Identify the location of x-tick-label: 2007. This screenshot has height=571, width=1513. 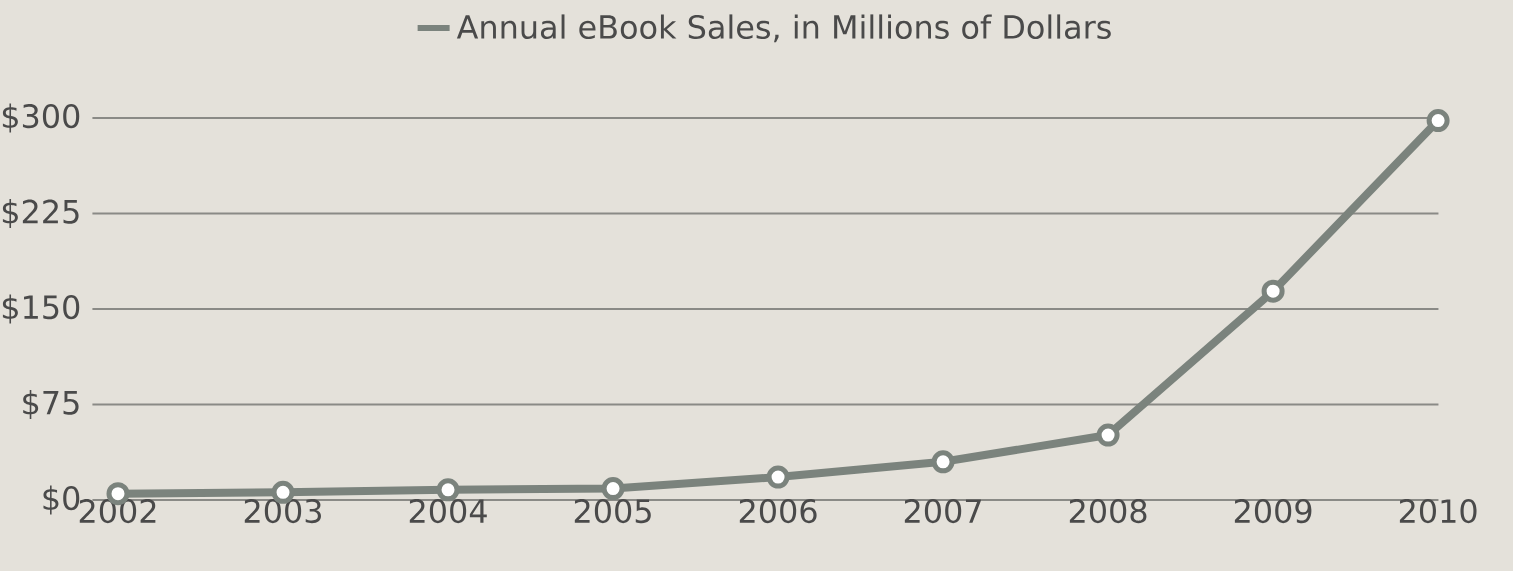
(942, 511).